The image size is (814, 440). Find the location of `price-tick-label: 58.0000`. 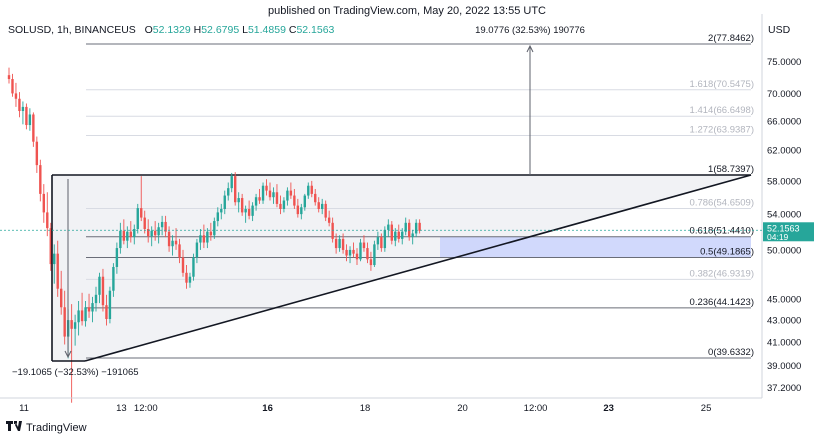

price-tick-label: 58.0000 is located at coordinates (784, 181).